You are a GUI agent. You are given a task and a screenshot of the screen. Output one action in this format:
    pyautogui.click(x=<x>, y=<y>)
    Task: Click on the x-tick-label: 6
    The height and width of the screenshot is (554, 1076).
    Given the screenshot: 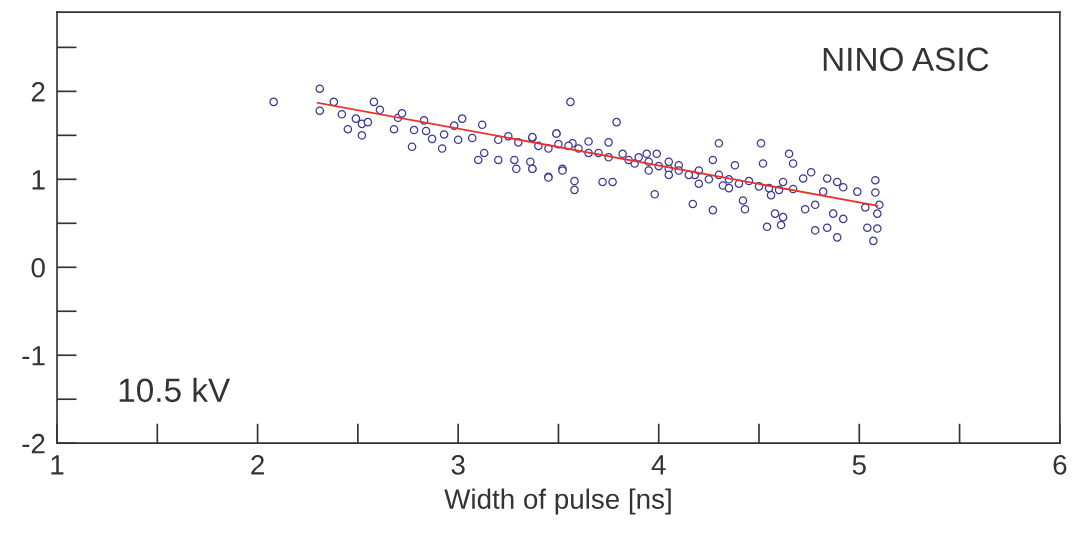 What is the action you would take?
    pyautogui.click(x=1060, y=465)
    